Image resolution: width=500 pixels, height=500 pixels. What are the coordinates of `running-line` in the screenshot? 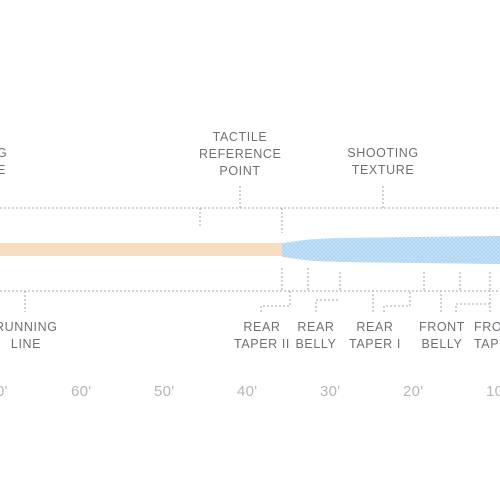 It's located at (142, 249).